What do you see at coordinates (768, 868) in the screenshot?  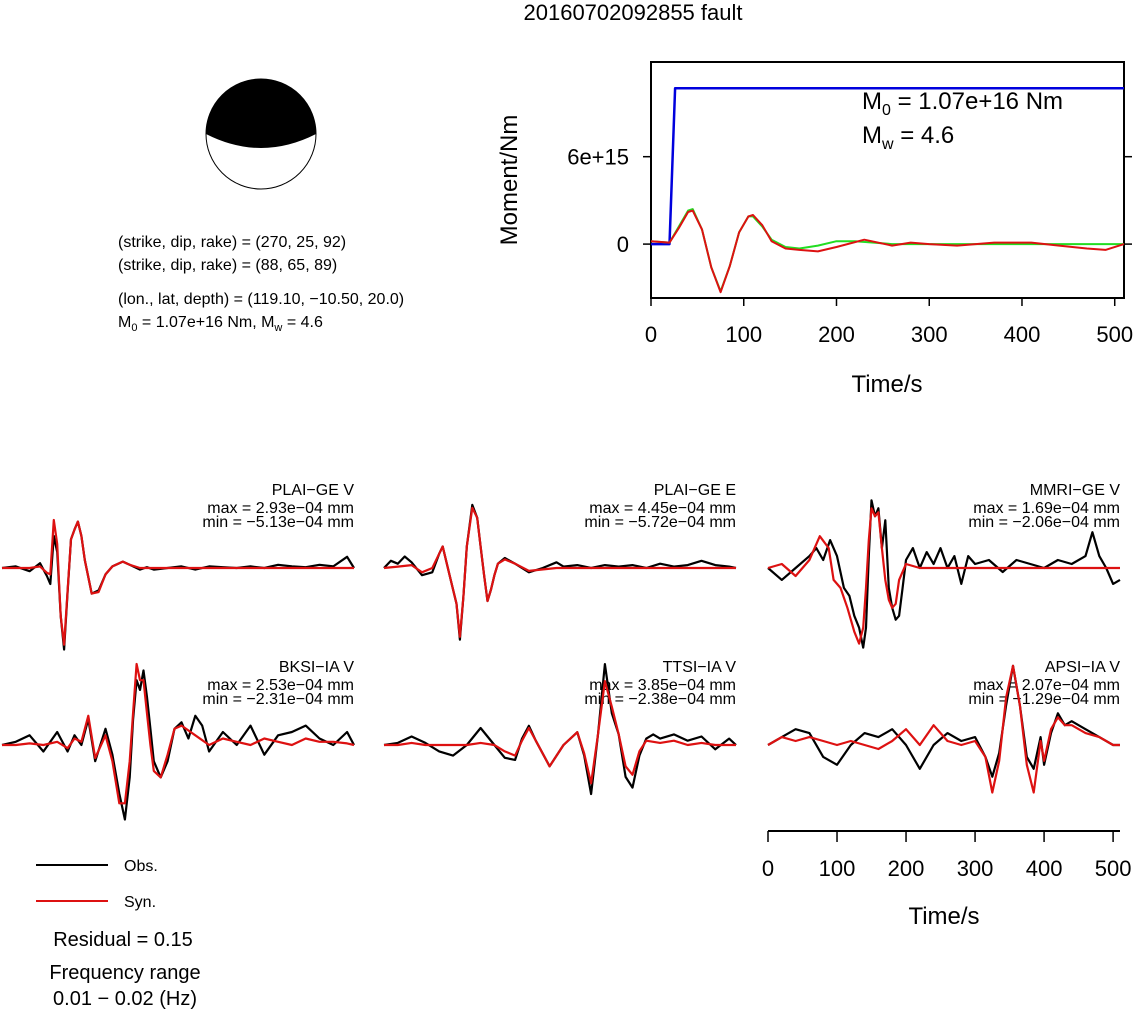 I see `waveform-x-tick-label: 0` at bounding box center [768, 868].